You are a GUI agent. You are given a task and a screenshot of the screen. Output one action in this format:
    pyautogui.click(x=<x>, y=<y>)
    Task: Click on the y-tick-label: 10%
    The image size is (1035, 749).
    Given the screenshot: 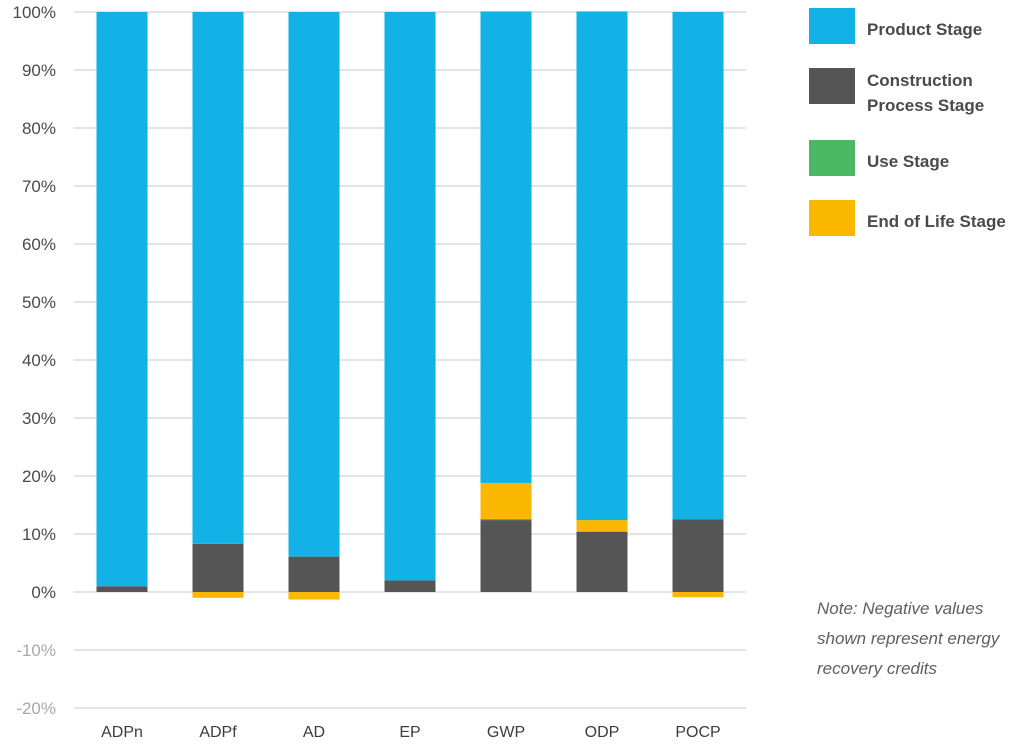 What is the action you would take?
    pyautogui.click(x=39, y=534)
    